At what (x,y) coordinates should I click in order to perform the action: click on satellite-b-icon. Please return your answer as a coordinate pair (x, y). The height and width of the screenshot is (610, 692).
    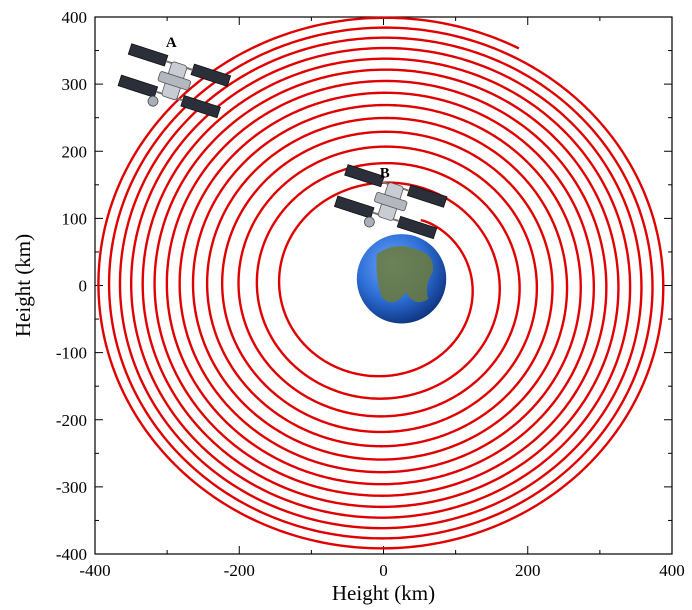
    Looking at the image, I should click on (390, 202).